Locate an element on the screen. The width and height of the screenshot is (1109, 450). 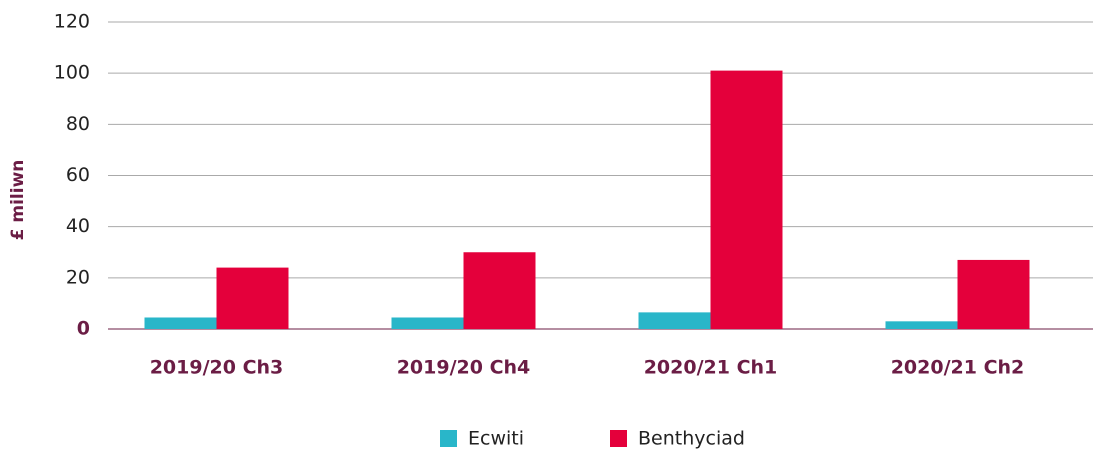
x-tick-label: 2019/20 Ch3 is located at coordinates (217, 368).